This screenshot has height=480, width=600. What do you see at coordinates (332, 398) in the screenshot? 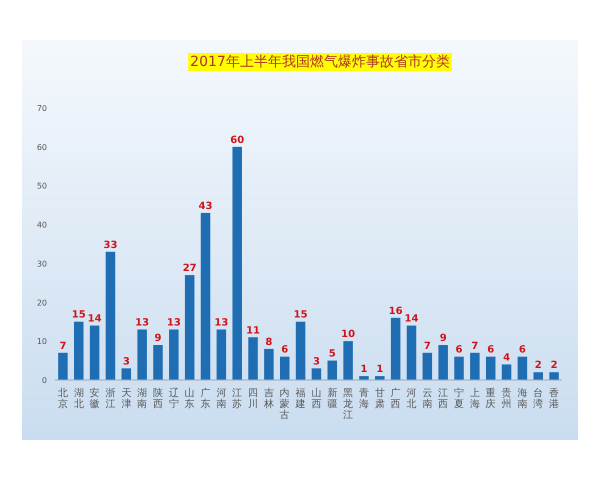
I see `x-tick-label: 新疆` at bounding box center [332, 398].